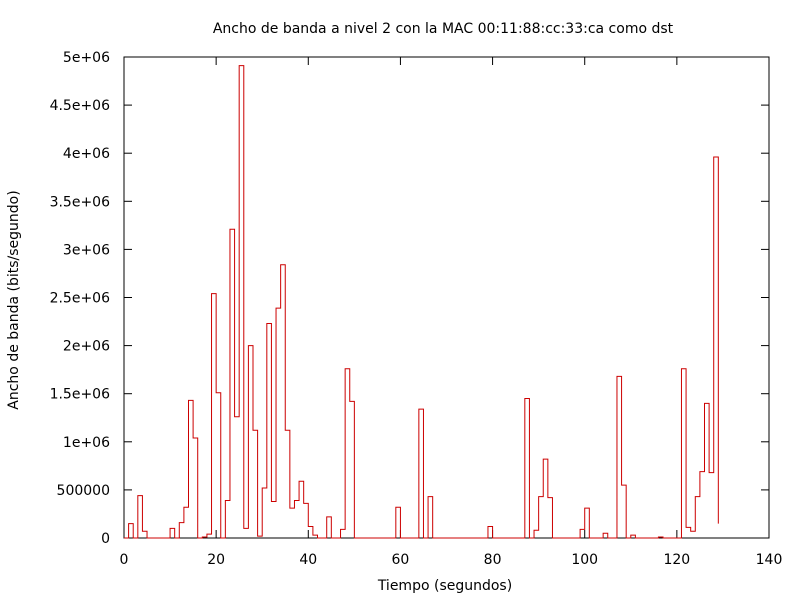  Describe the element at coordinates (86, 250) in the screenshot. I see `y-tick-label: 3e+06` at that location.